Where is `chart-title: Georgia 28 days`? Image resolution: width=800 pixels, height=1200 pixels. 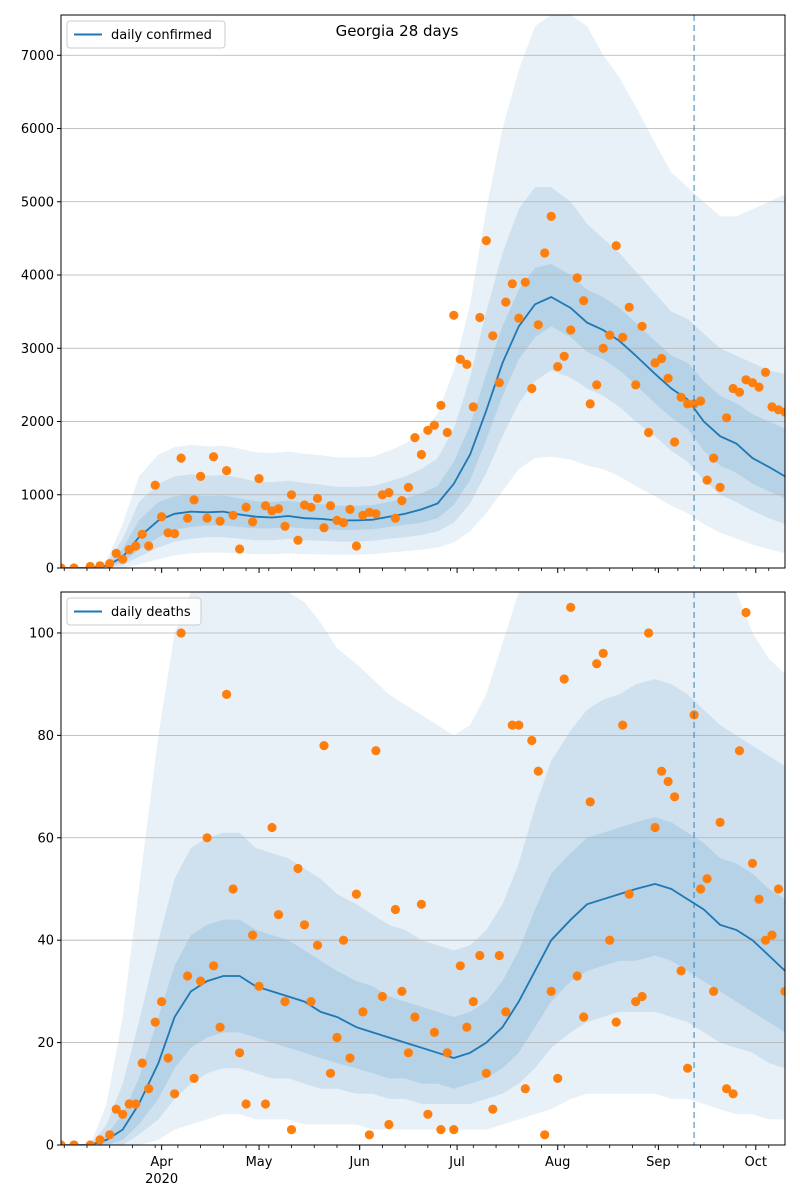
chart-title: Georgia 28 days is located at coordinates (397, 31).